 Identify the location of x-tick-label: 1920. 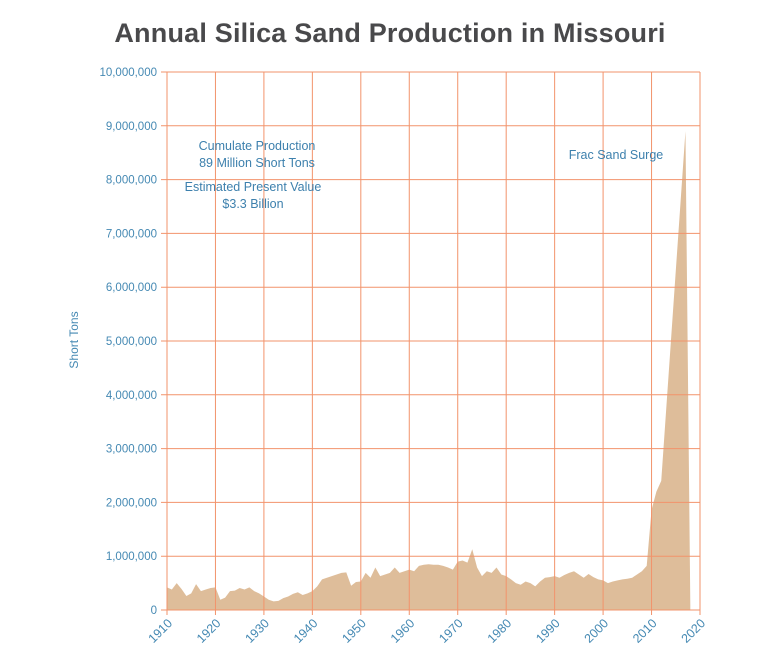
(209, 631).